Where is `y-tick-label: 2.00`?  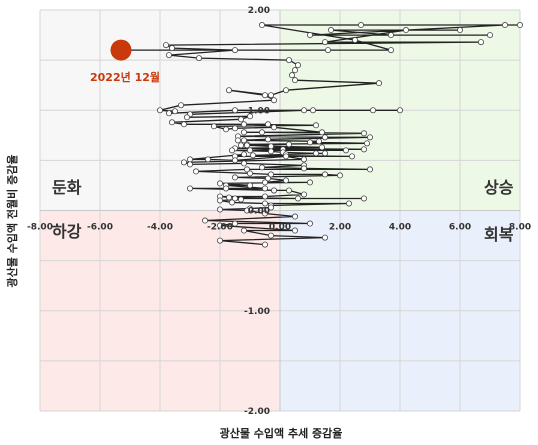
y-tick-label: 2.00 is located at coordinates (259, 11).